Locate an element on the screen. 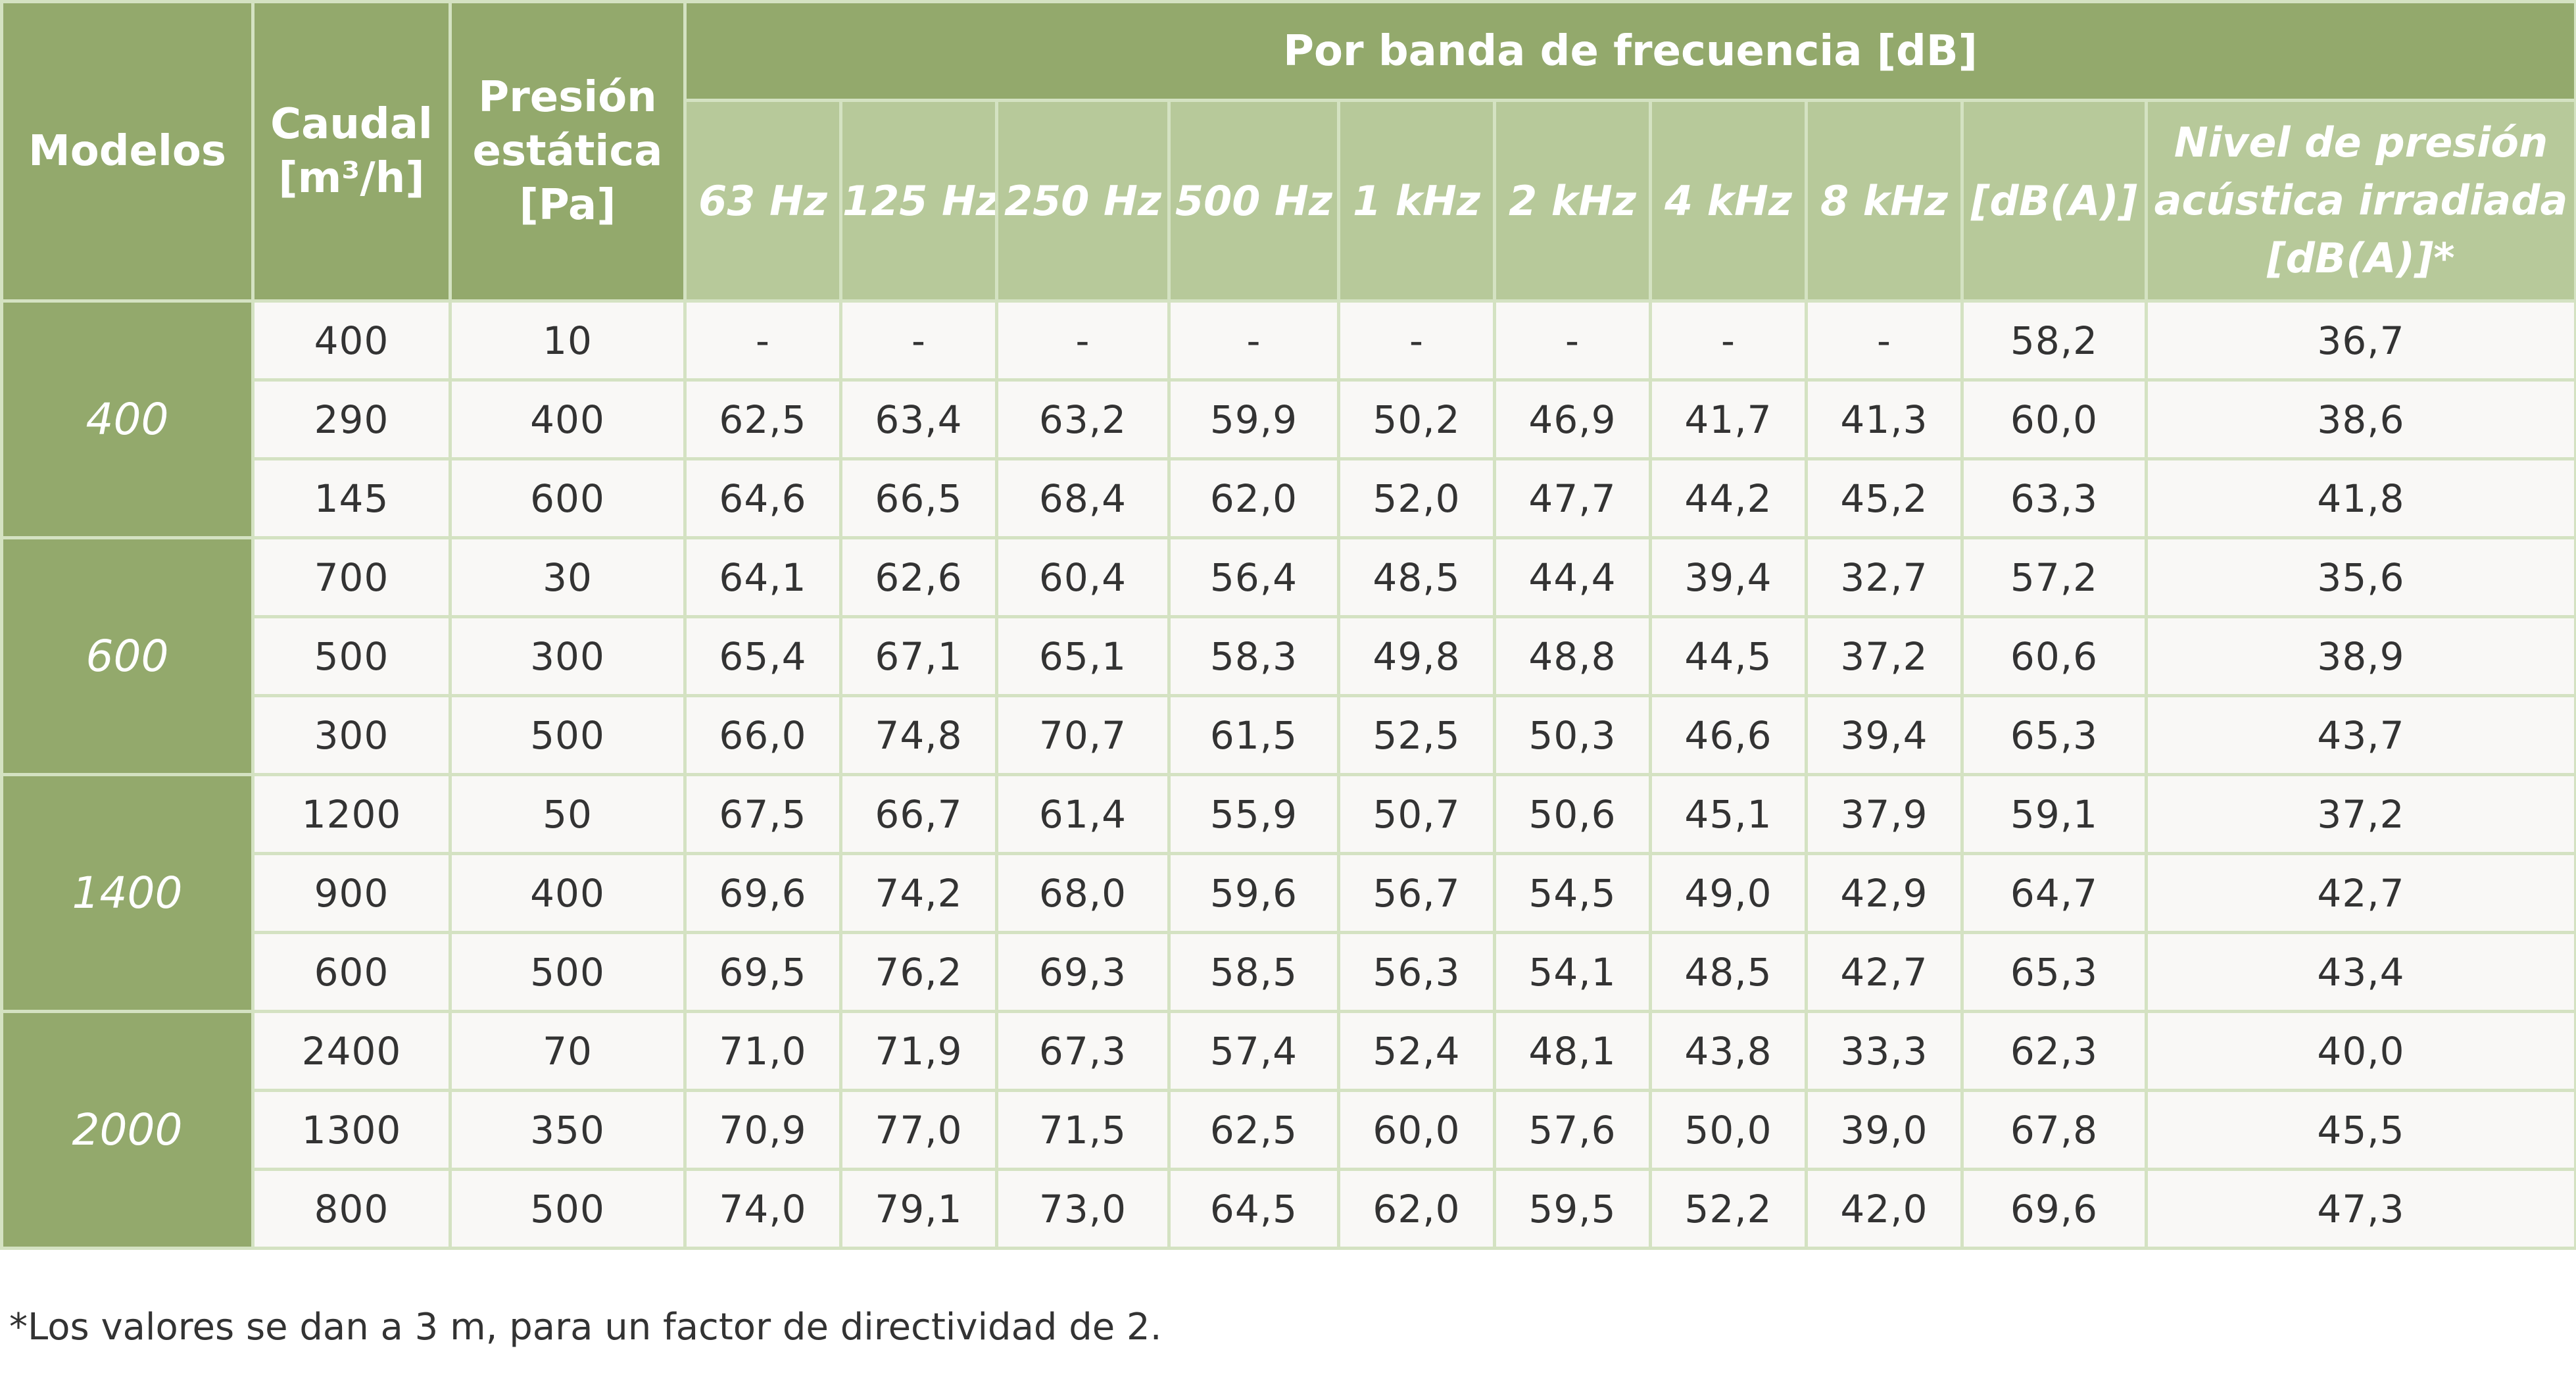  band-value-cell: 57,6 is located at coordinates (1572, 1130).